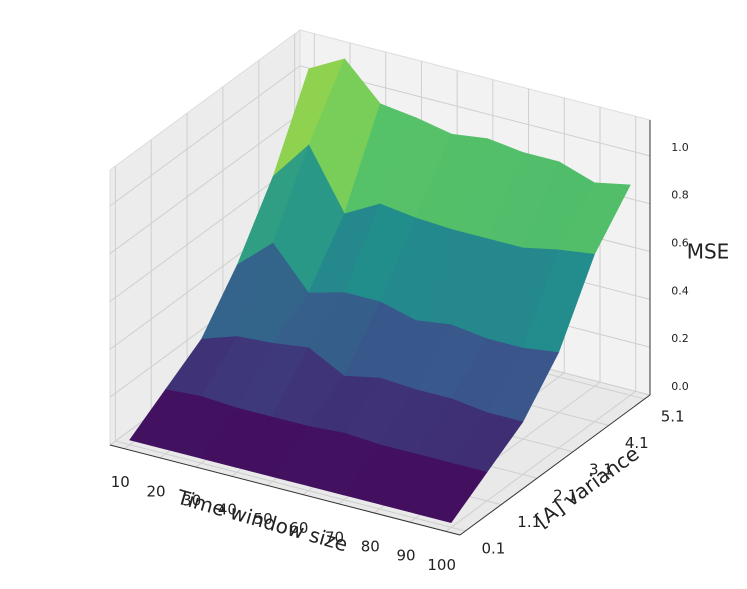  I want to click on x-tick-label: 90, so click(405, 556).